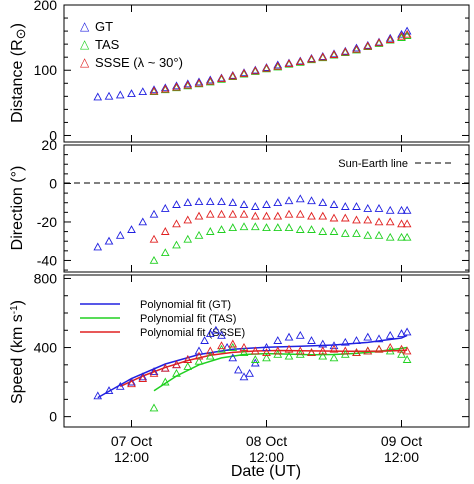  Describe the element at coordinates (107, 44) in the screenshot. I see `legend-tas-label: TAS` at that location.